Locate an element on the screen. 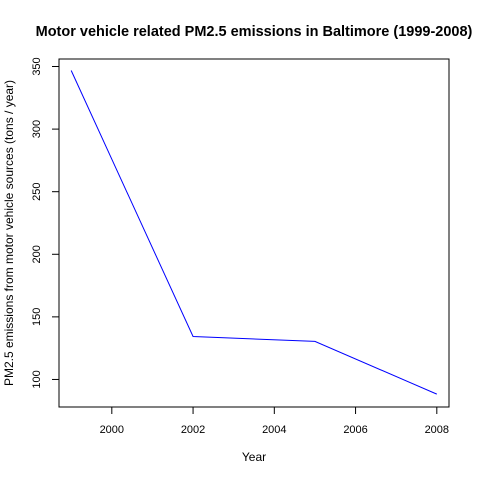 The height and width of the screenshot is (480, 480). x-tick-label: 2000 is located at coordinates (112, 430).